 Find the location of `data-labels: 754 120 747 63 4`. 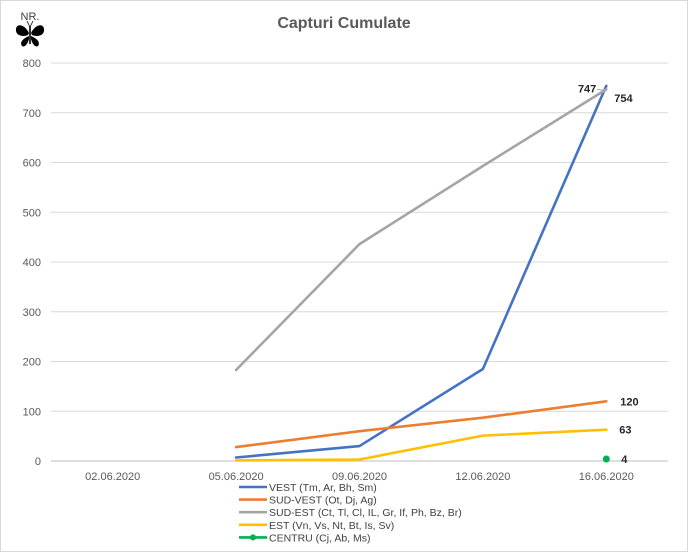

data-labels: 754 120 747 63 4 is located at coordinates (608, 274).